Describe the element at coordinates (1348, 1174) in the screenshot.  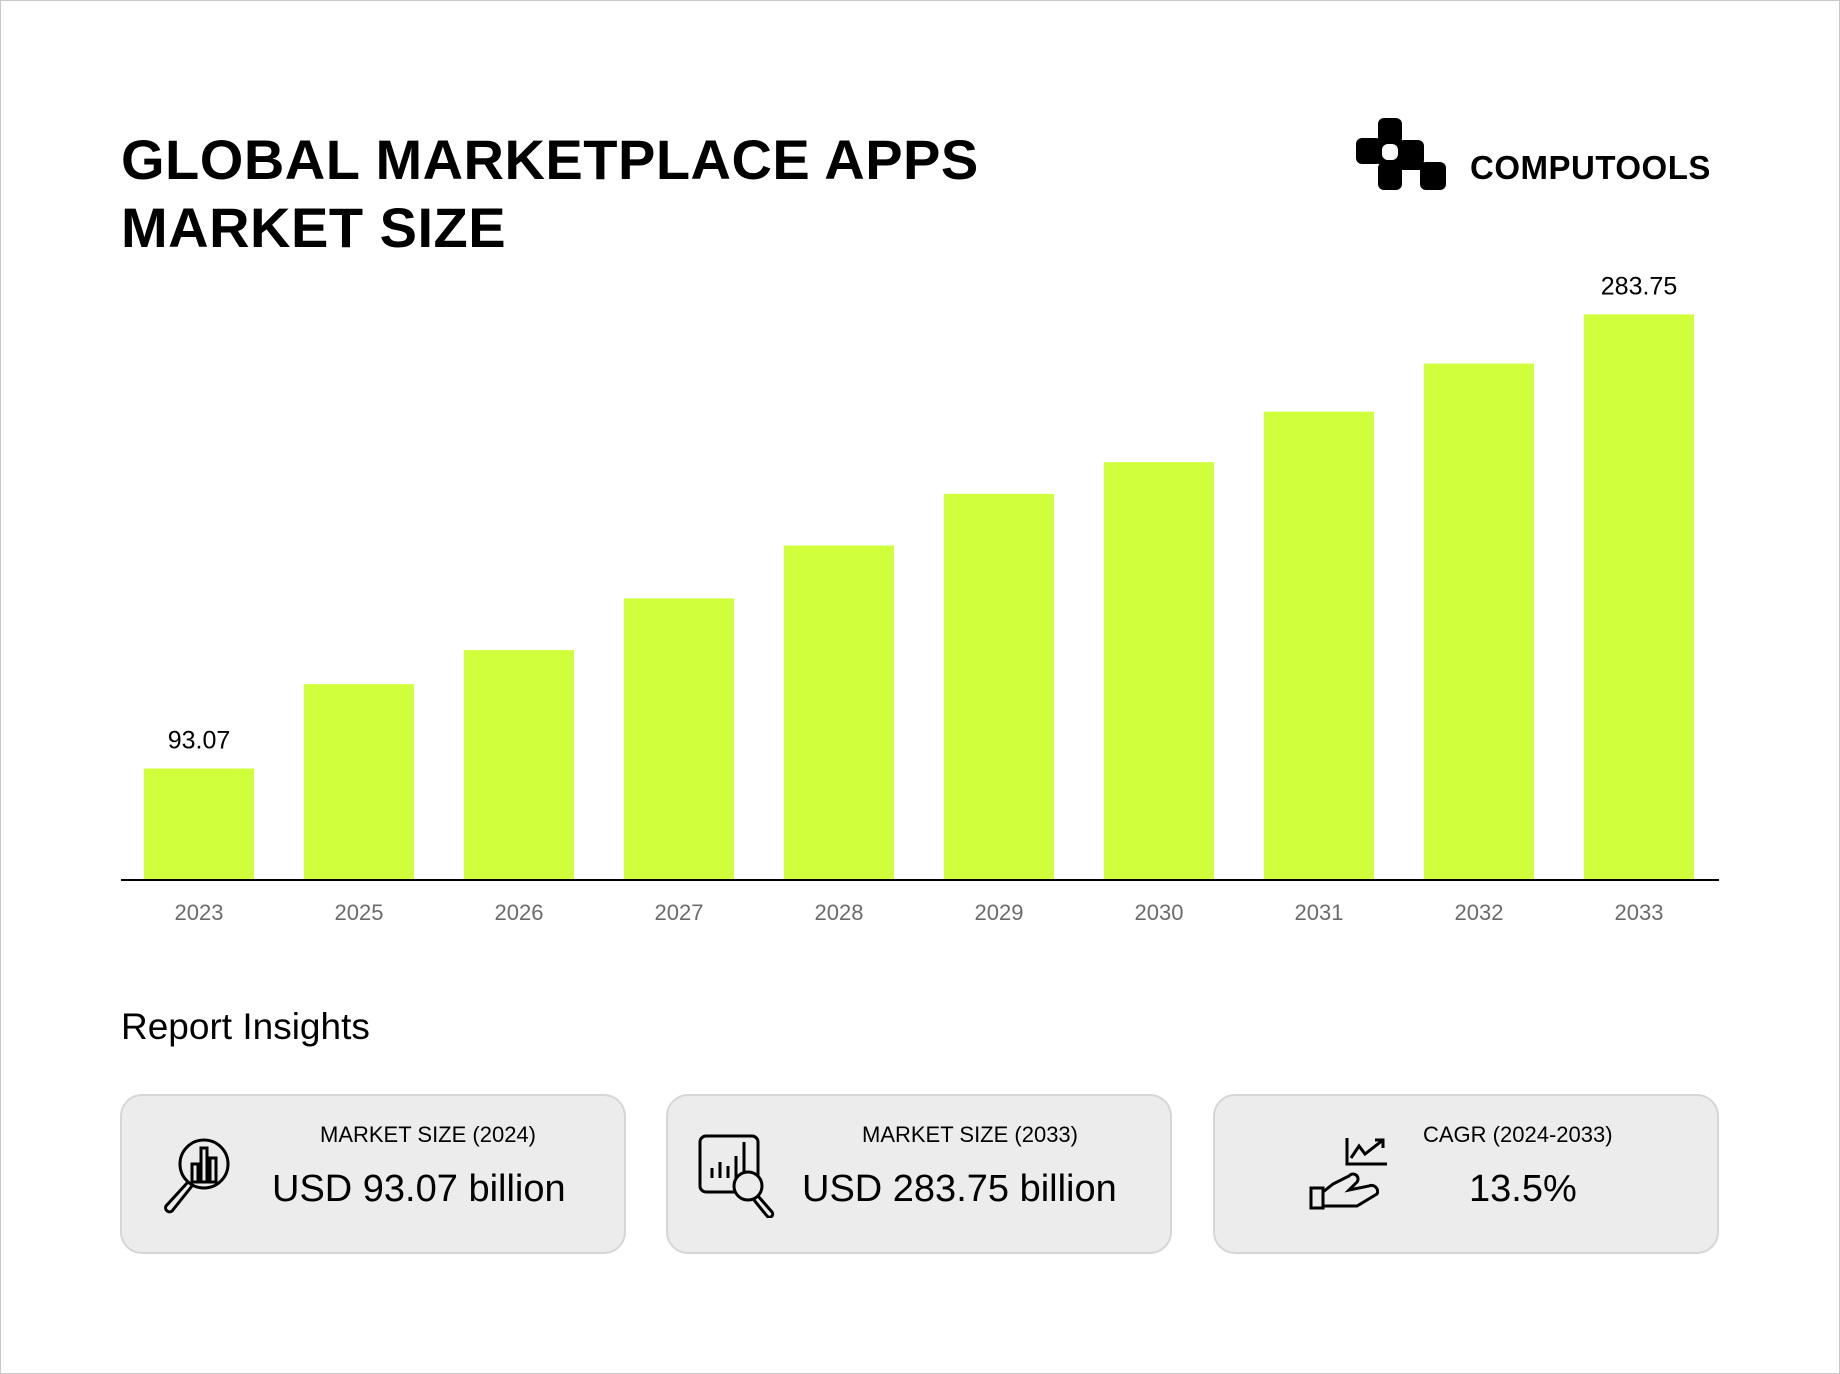
I see `hand-growth-icon` at that location.